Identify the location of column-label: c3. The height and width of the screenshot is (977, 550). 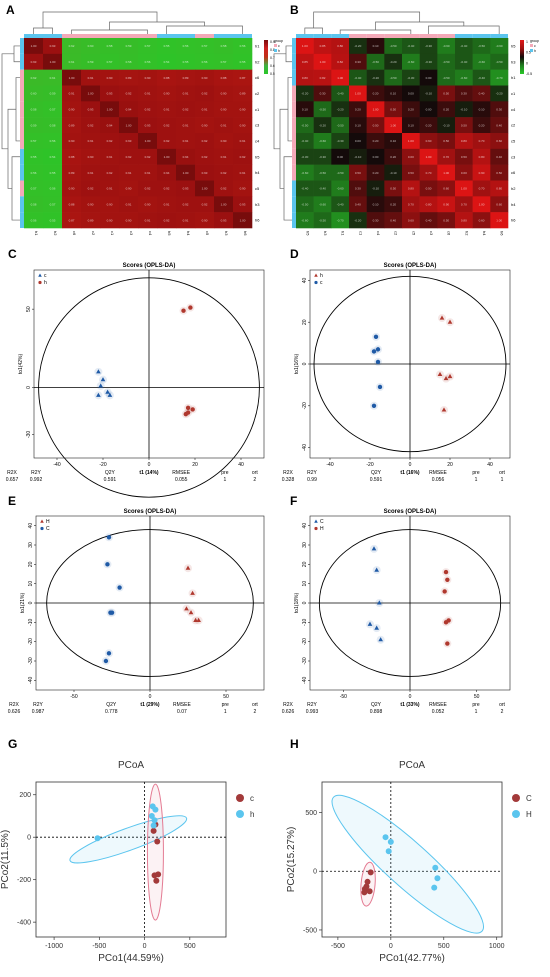
(131, 233).